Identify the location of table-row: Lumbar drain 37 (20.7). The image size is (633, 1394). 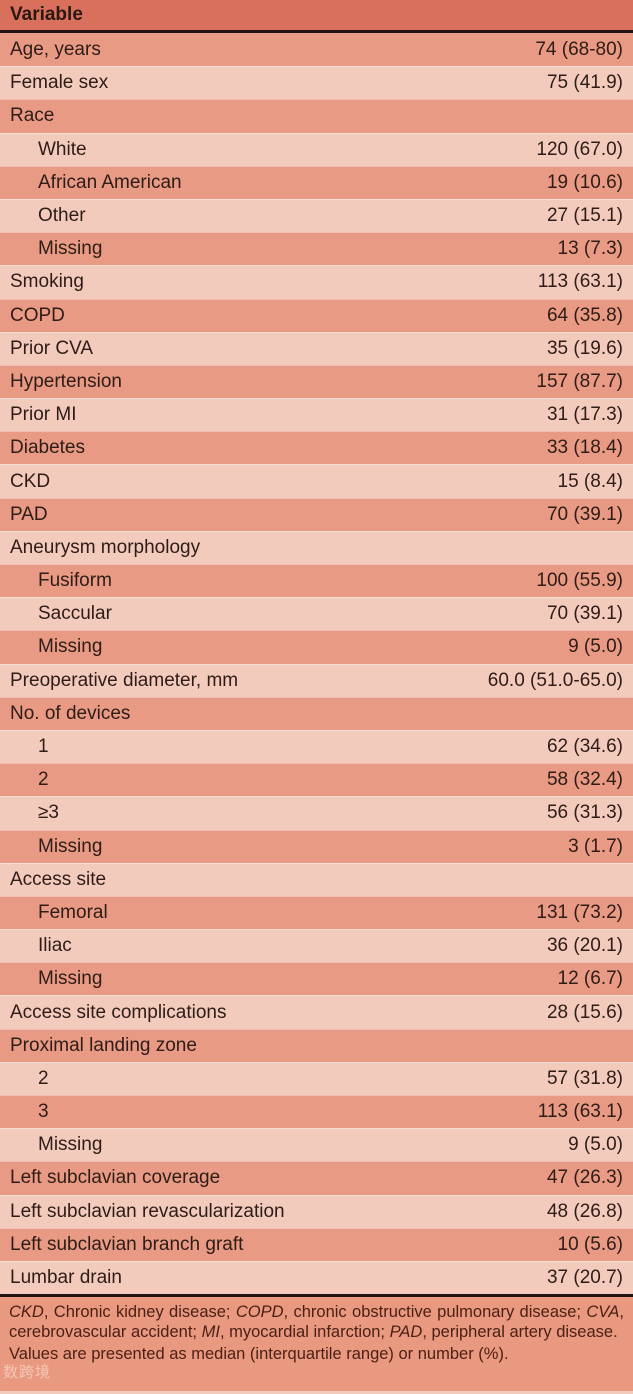
(316, 1277).